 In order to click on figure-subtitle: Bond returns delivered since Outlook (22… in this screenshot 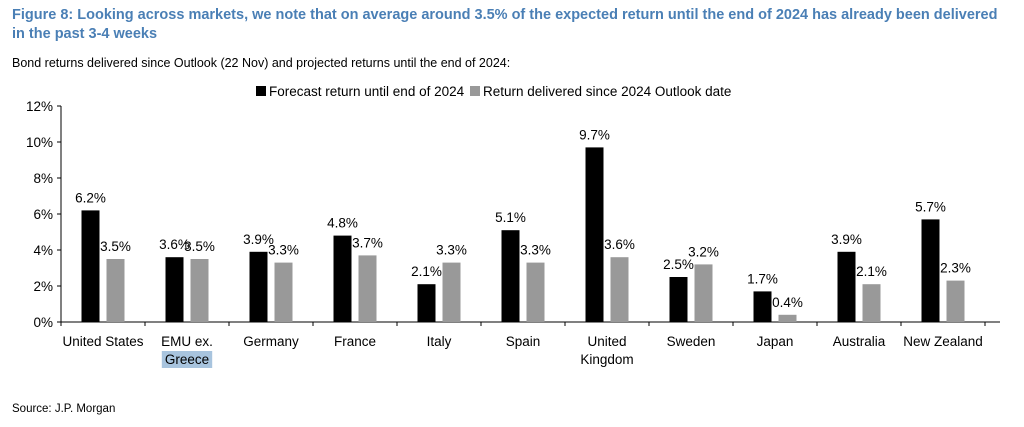, I will do `click(261, 63)`.